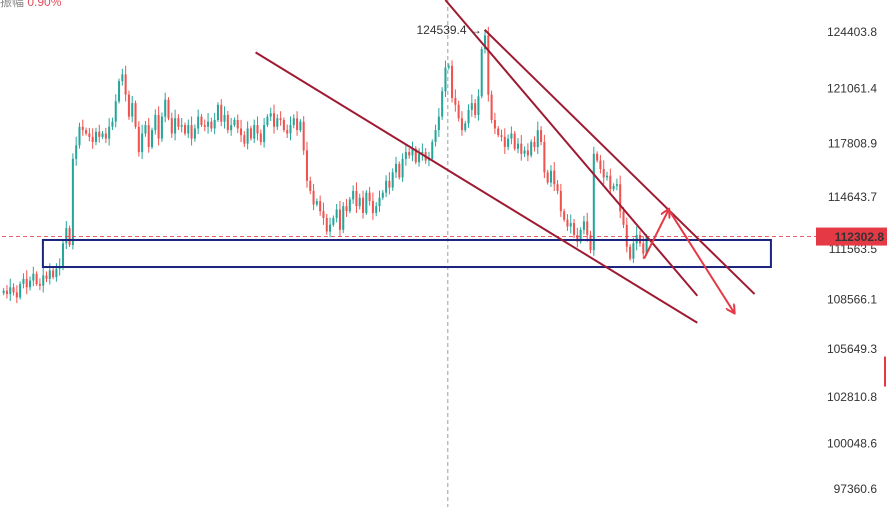 The height and width of the screenshot is (507, 887). I want to click on y-tick-label: 102810.8, so click(852, 397).